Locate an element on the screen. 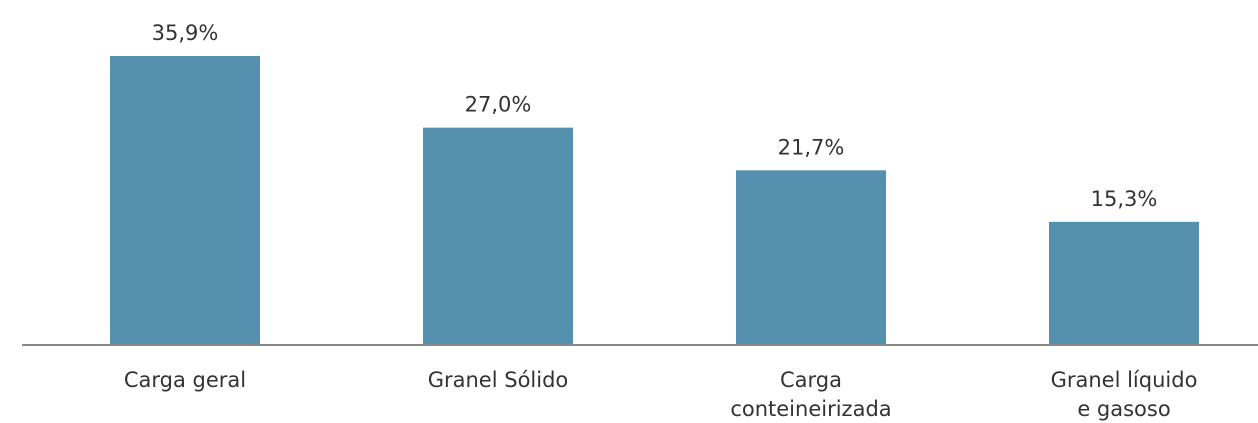  value-label: 21,7% is located at coordinates (811, 147).